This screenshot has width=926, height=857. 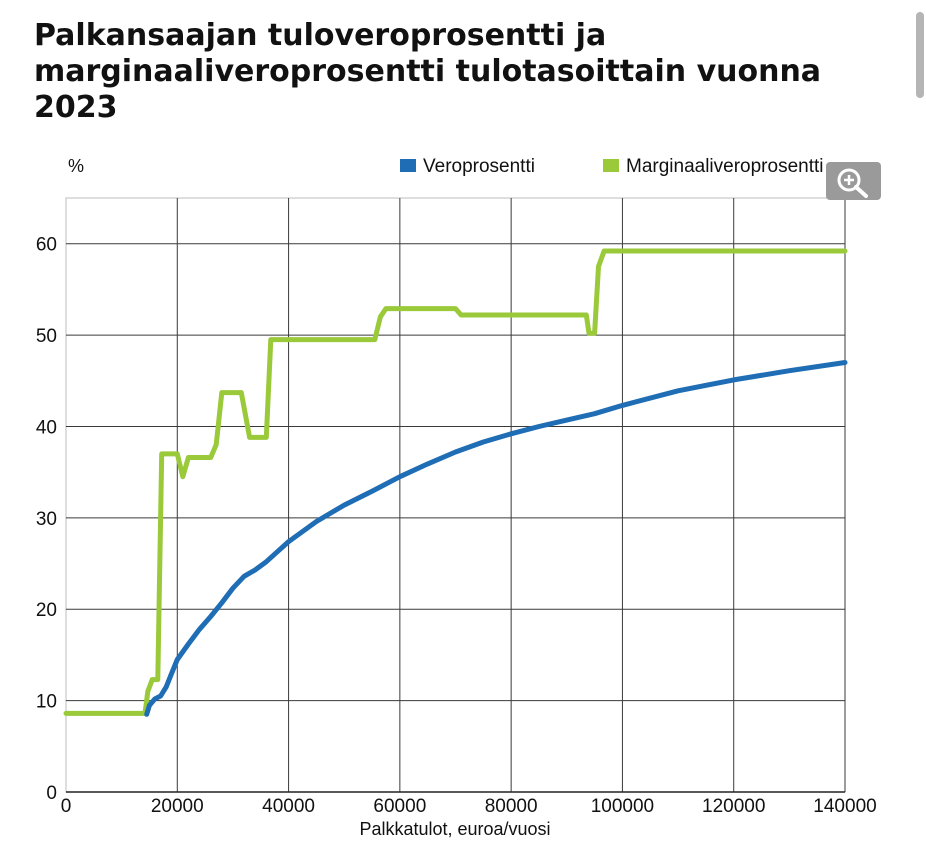 What do you see at coordinates (66, 806) in the screenshot?
I see `x-tick-label: 0` at bounding box center [66, 806].